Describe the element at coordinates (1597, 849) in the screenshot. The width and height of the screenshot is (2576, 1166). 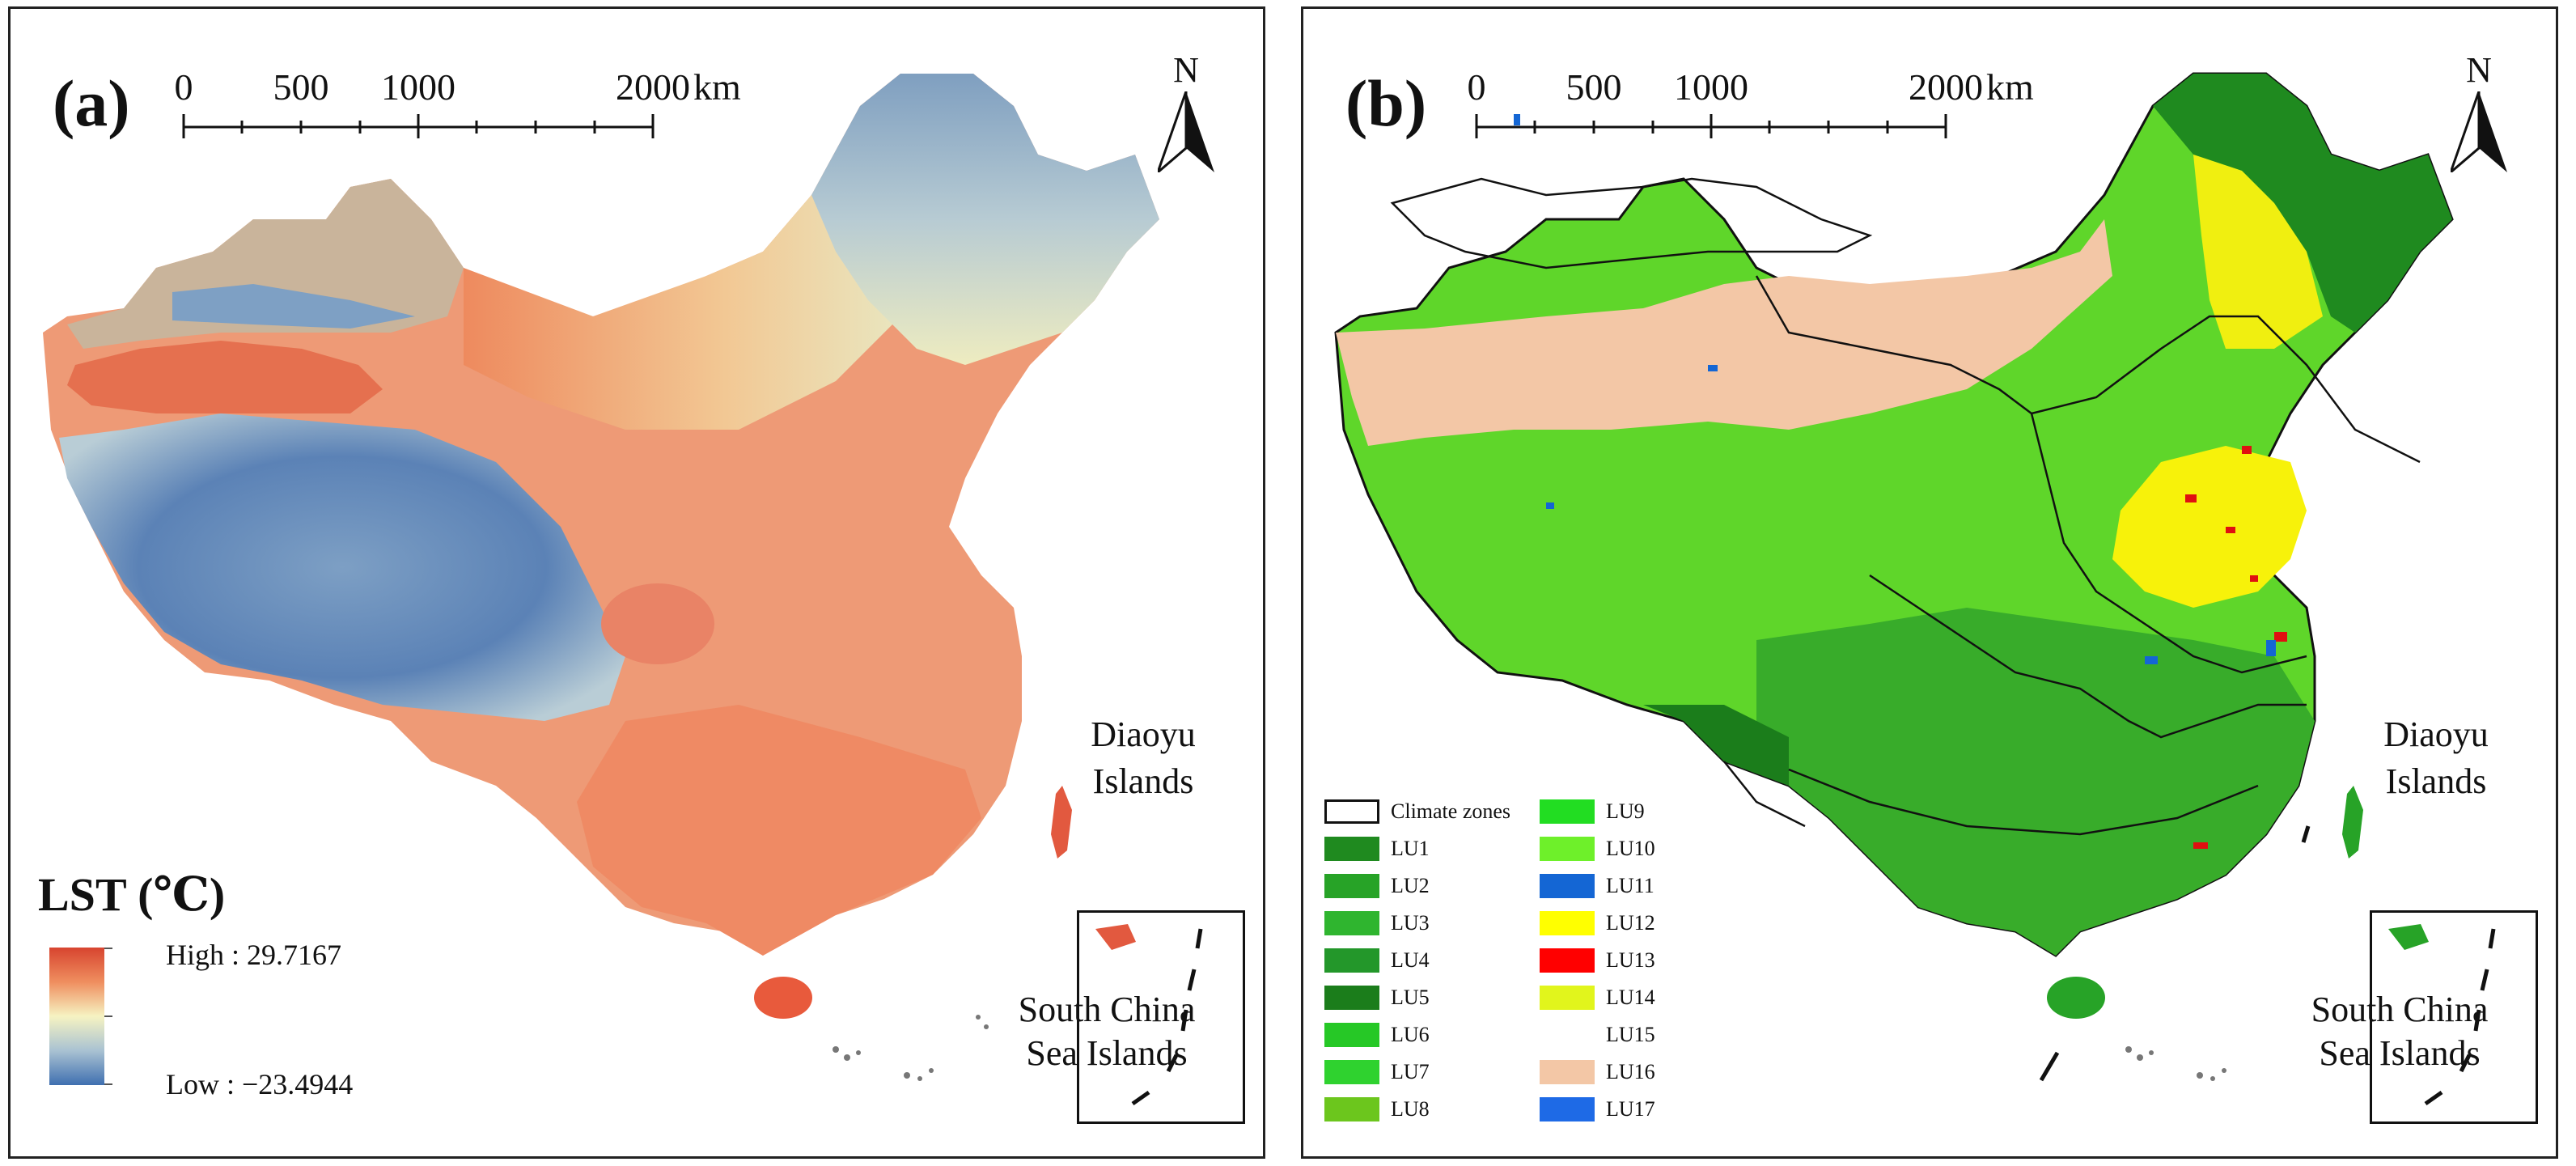
I see `legend-item: LU10` at that location.